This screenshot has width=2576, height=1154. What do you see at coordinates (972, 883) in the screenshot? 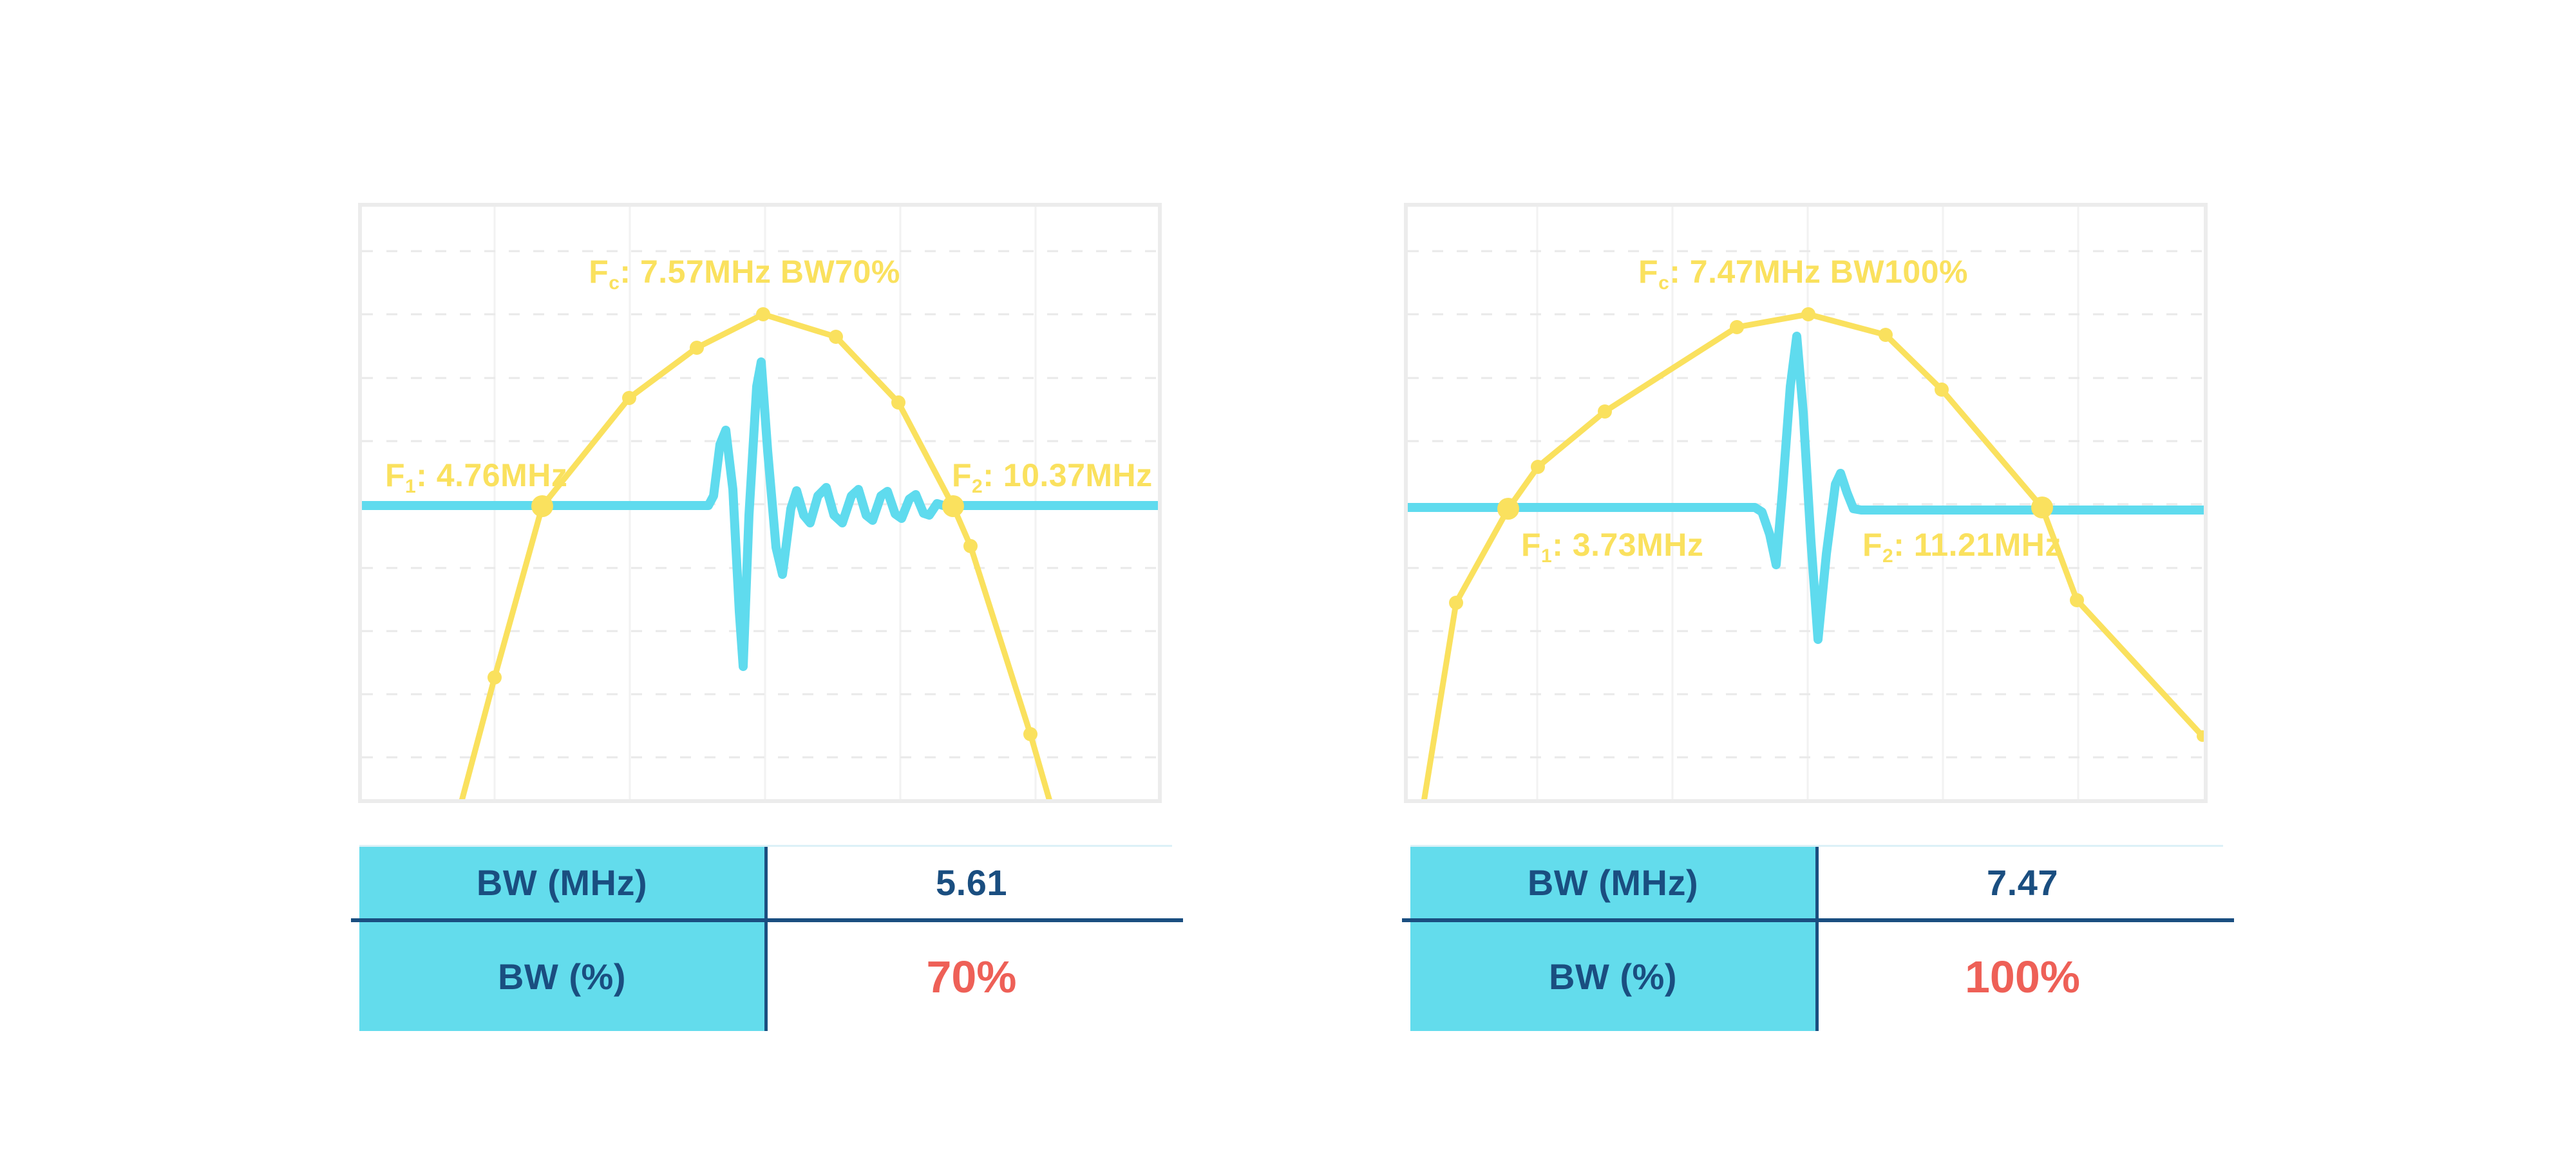
I see `bw-mhz-value: 5.61` at bounding box center [972, 883].